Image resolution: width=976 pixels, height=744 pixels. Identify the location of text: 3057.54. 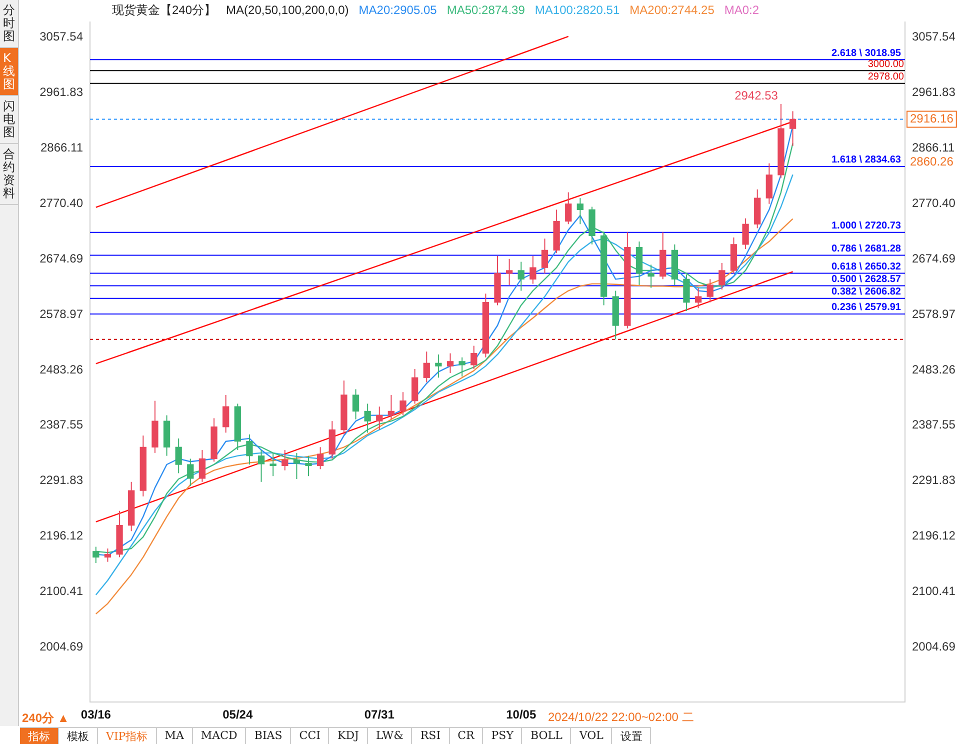
(934, 37).